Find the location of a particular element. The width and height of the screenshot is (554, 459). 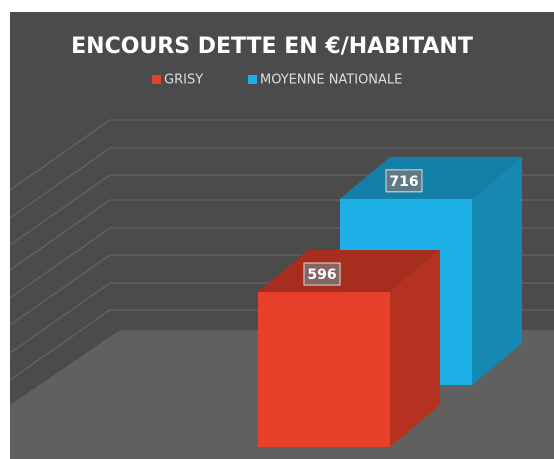

value-label: 596 is located at coordinates (321, 275).